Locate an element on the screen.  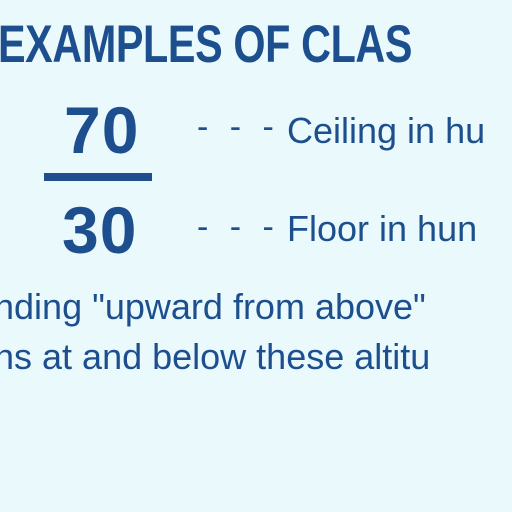
page-title: EXAMPLES OF CLAS is located at coordinates (206, 44).